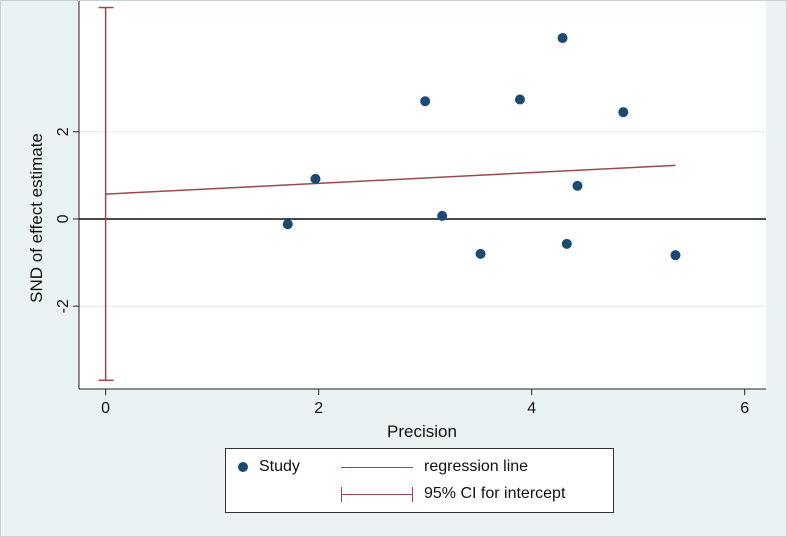 The height and width of the screenshot is (537, 787). Describe the element at coordinates (390, 179) in the screenshot. I see `regression-line` at that location.